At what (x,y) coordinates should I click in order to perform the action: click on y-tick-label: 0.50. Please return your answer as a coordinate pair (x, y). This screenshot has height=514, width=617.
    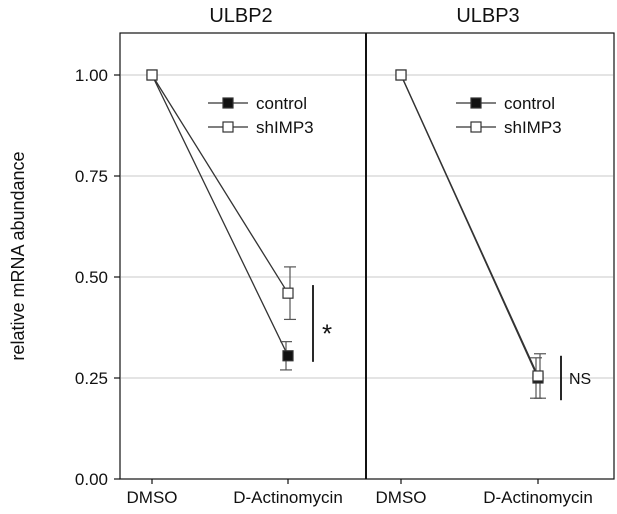
    Looking at the image, I should click on (91, 277).